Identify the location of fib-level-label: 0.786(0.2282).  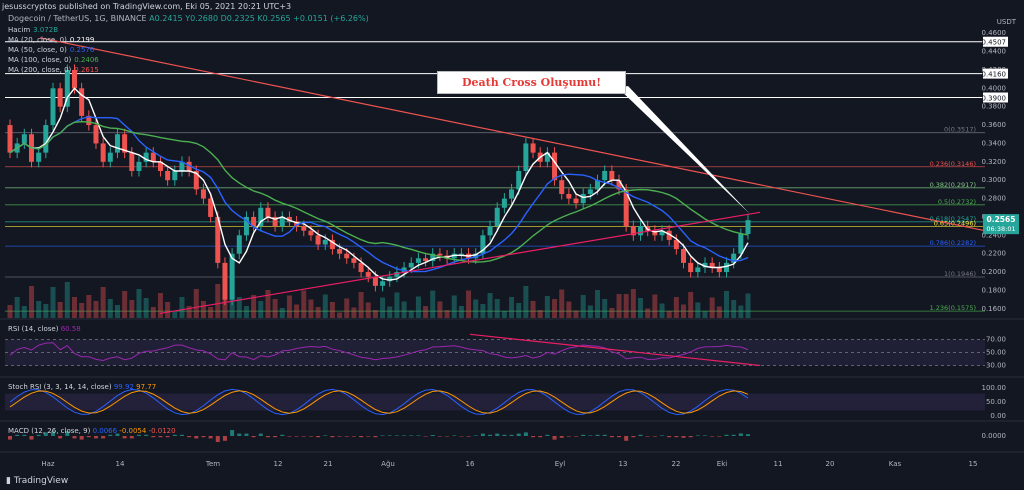
(953, 243).